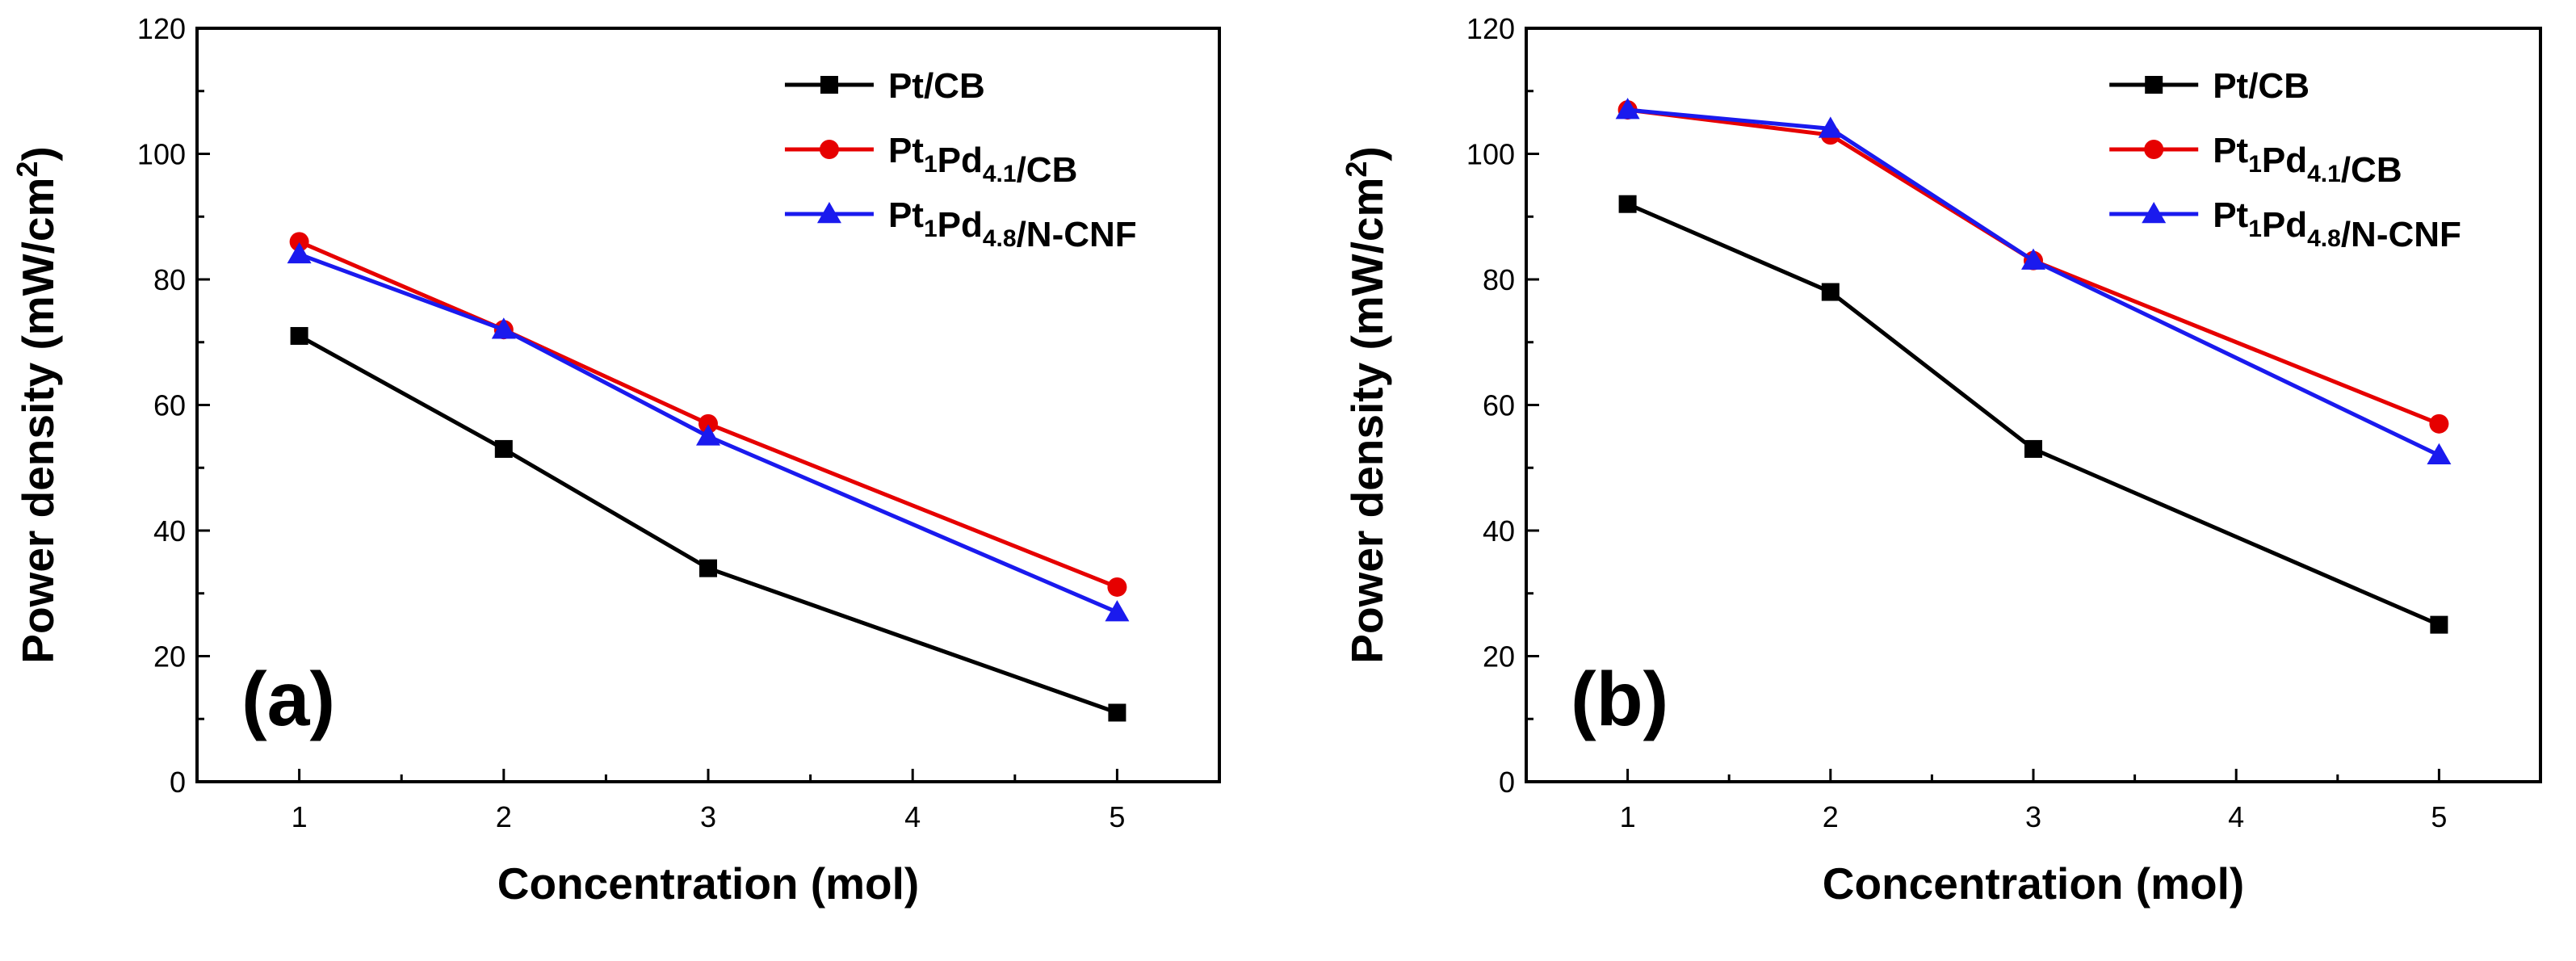 The image size is (2576, 961). Describe the element at coordinates (288, 699) in the screenshot. I see `panel-label: (a)` at that location.